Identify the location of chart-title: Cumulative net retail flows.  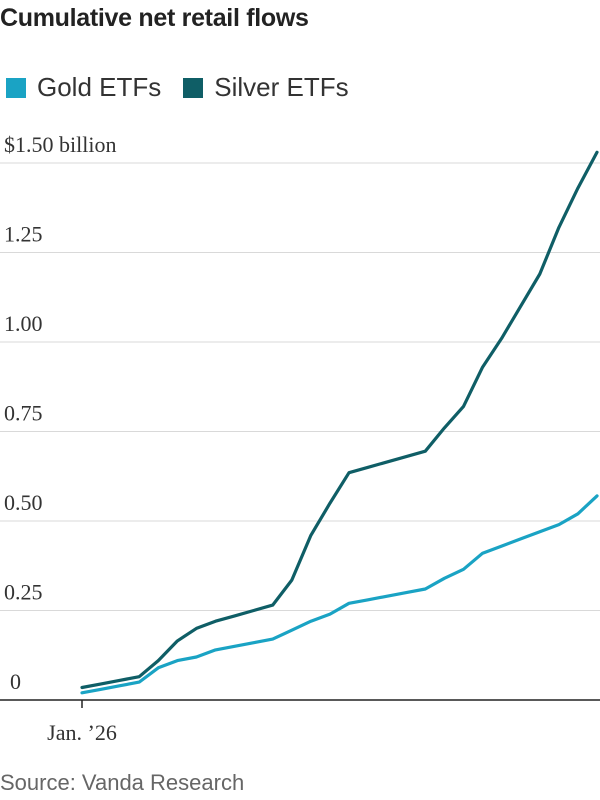
(154, 18).